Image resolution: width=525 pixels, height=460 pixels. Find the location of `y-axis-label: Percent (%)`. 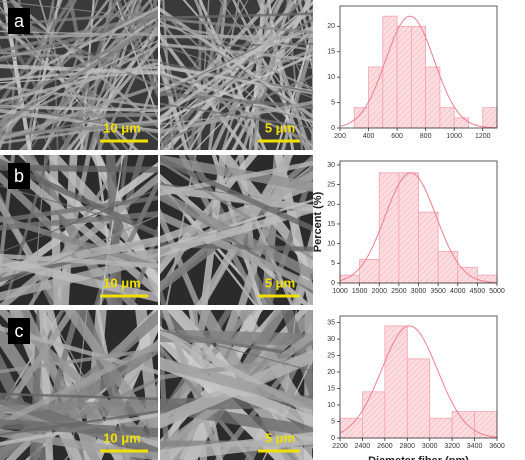

y-axis-label: Percent (%) is located at coordinates (318, 221).